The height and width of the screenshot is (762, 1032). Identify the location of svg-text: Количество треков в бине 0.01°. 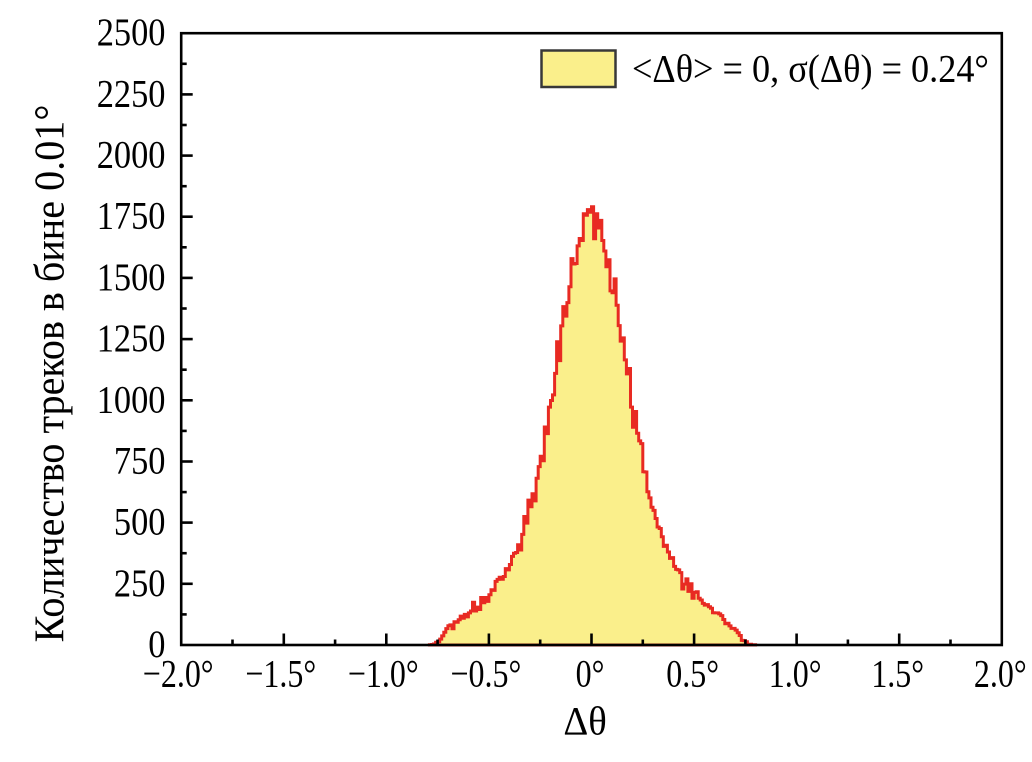
(49, 374).